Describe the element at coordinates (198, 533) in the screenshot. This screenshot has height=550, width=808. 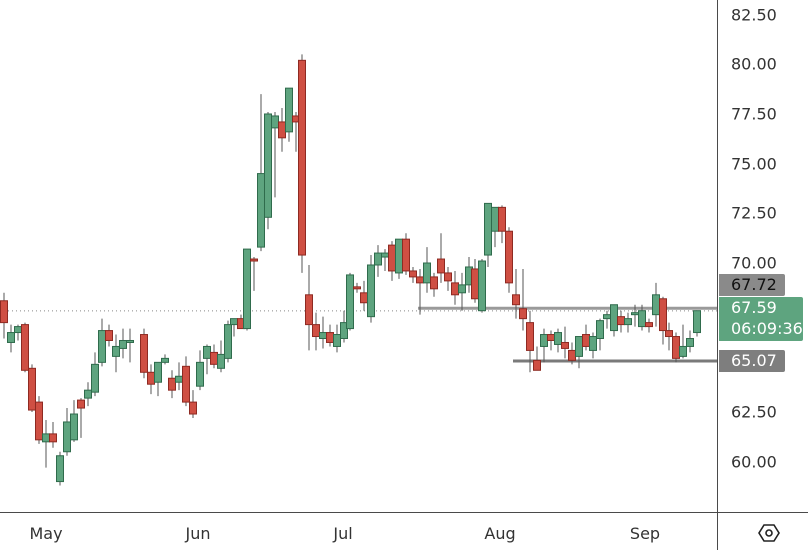
I see `time-tick-label: Jun` at that location.